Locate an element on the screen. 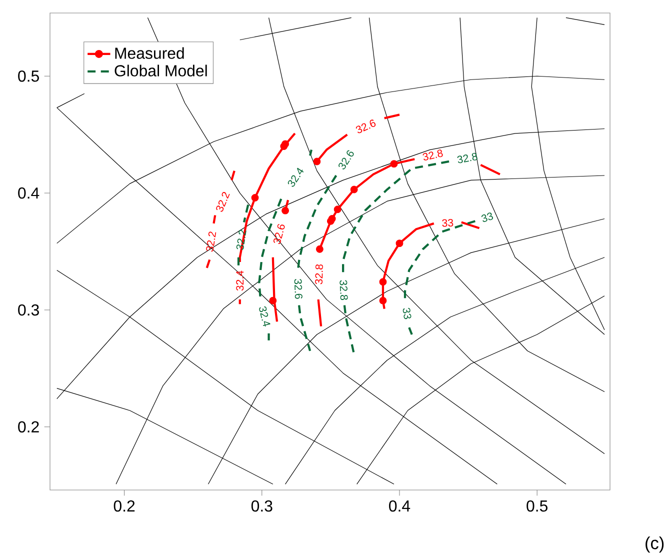 The width and height of the screenshot is (672, 560). x-tick-label: 0.4 is located at coordinates (399, 506).